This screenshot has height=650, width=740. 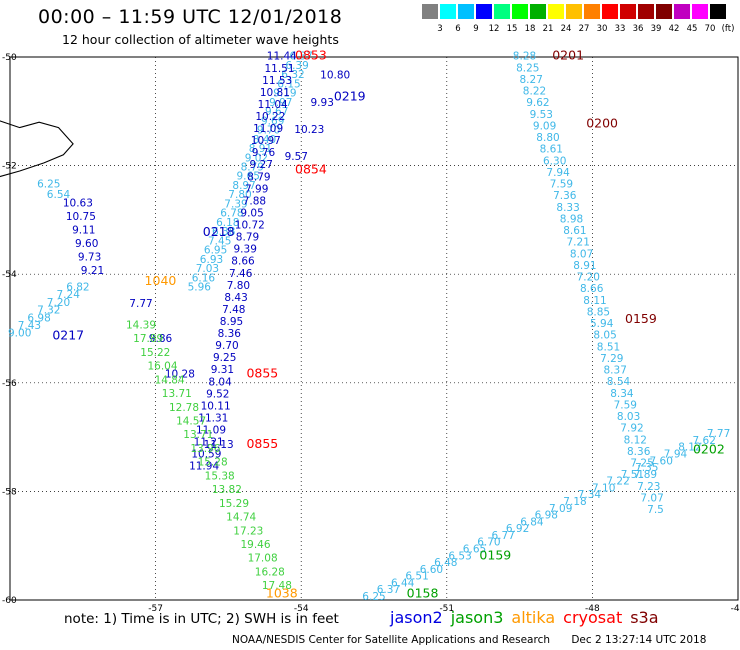 I want to click on legend-jason2: jason2, so click(x=416, y=617).